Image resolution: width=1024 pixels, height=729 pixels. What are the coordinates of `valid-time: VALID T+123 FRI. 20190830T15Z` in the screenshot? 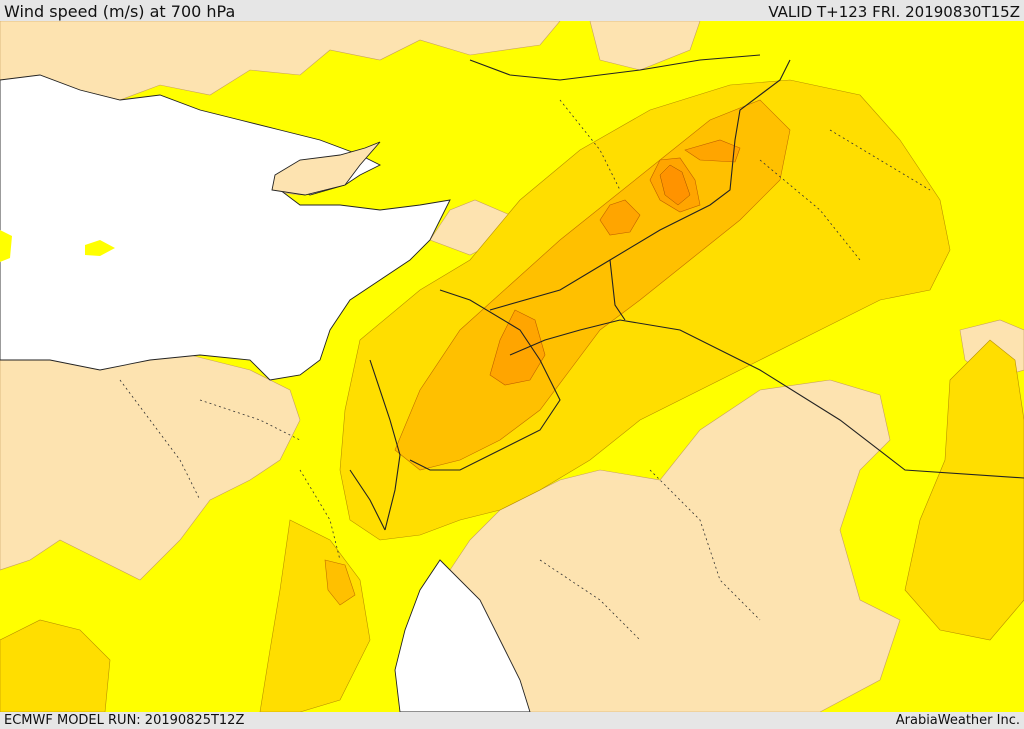 It's located at (894, 12).